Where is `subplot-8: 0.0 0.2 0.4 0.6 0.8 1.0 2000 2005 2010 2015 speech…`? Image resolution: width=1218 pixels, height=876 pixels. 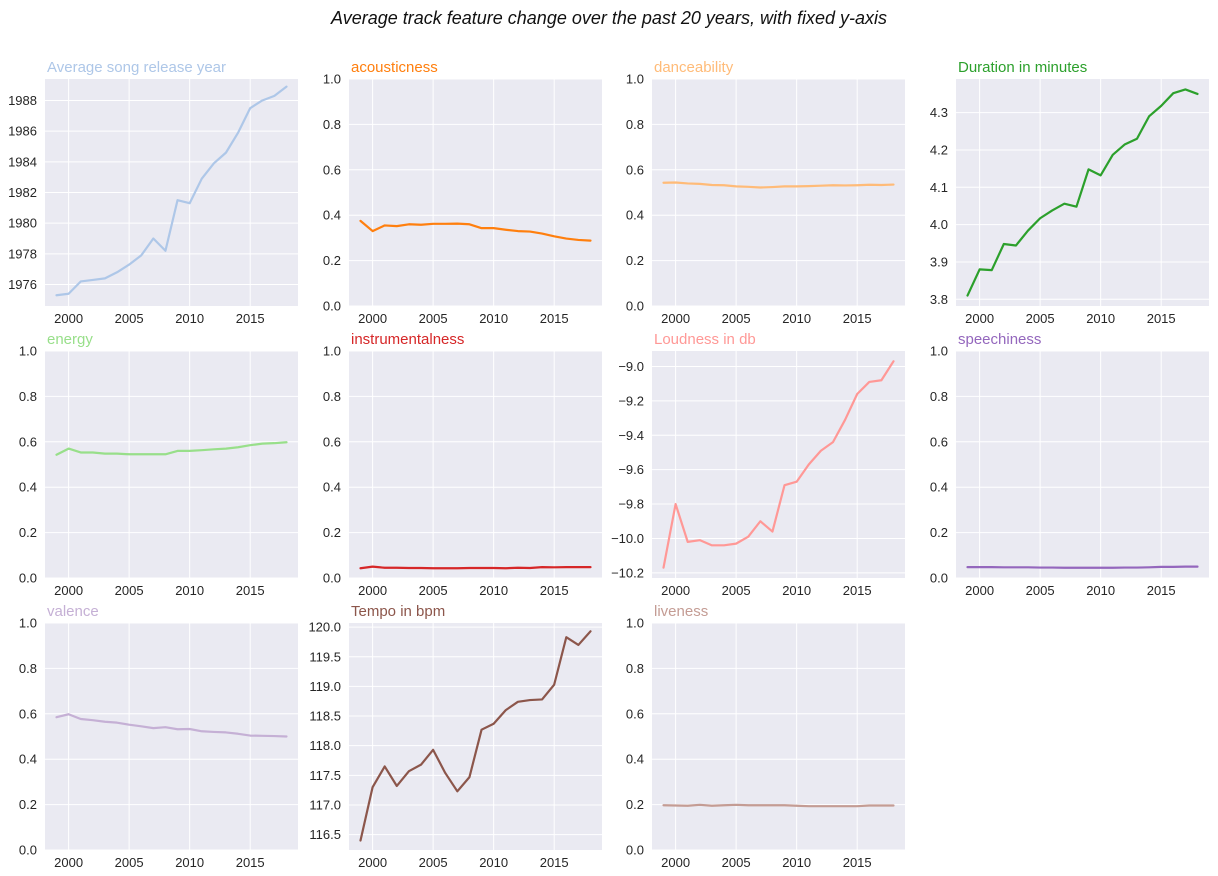 subplot-8: 0.0 0.2 0.4 0.6 0.8 1.0 2000 2005 2010 2015 speech… is located at coordinates (1069, 464).